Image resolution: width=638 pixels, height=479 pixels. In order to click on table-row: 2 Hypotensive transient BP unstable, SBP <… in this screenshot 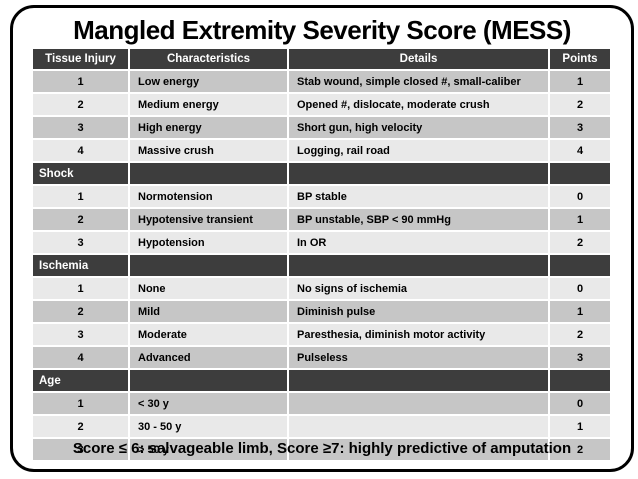, I will do `click(321, 219)`.